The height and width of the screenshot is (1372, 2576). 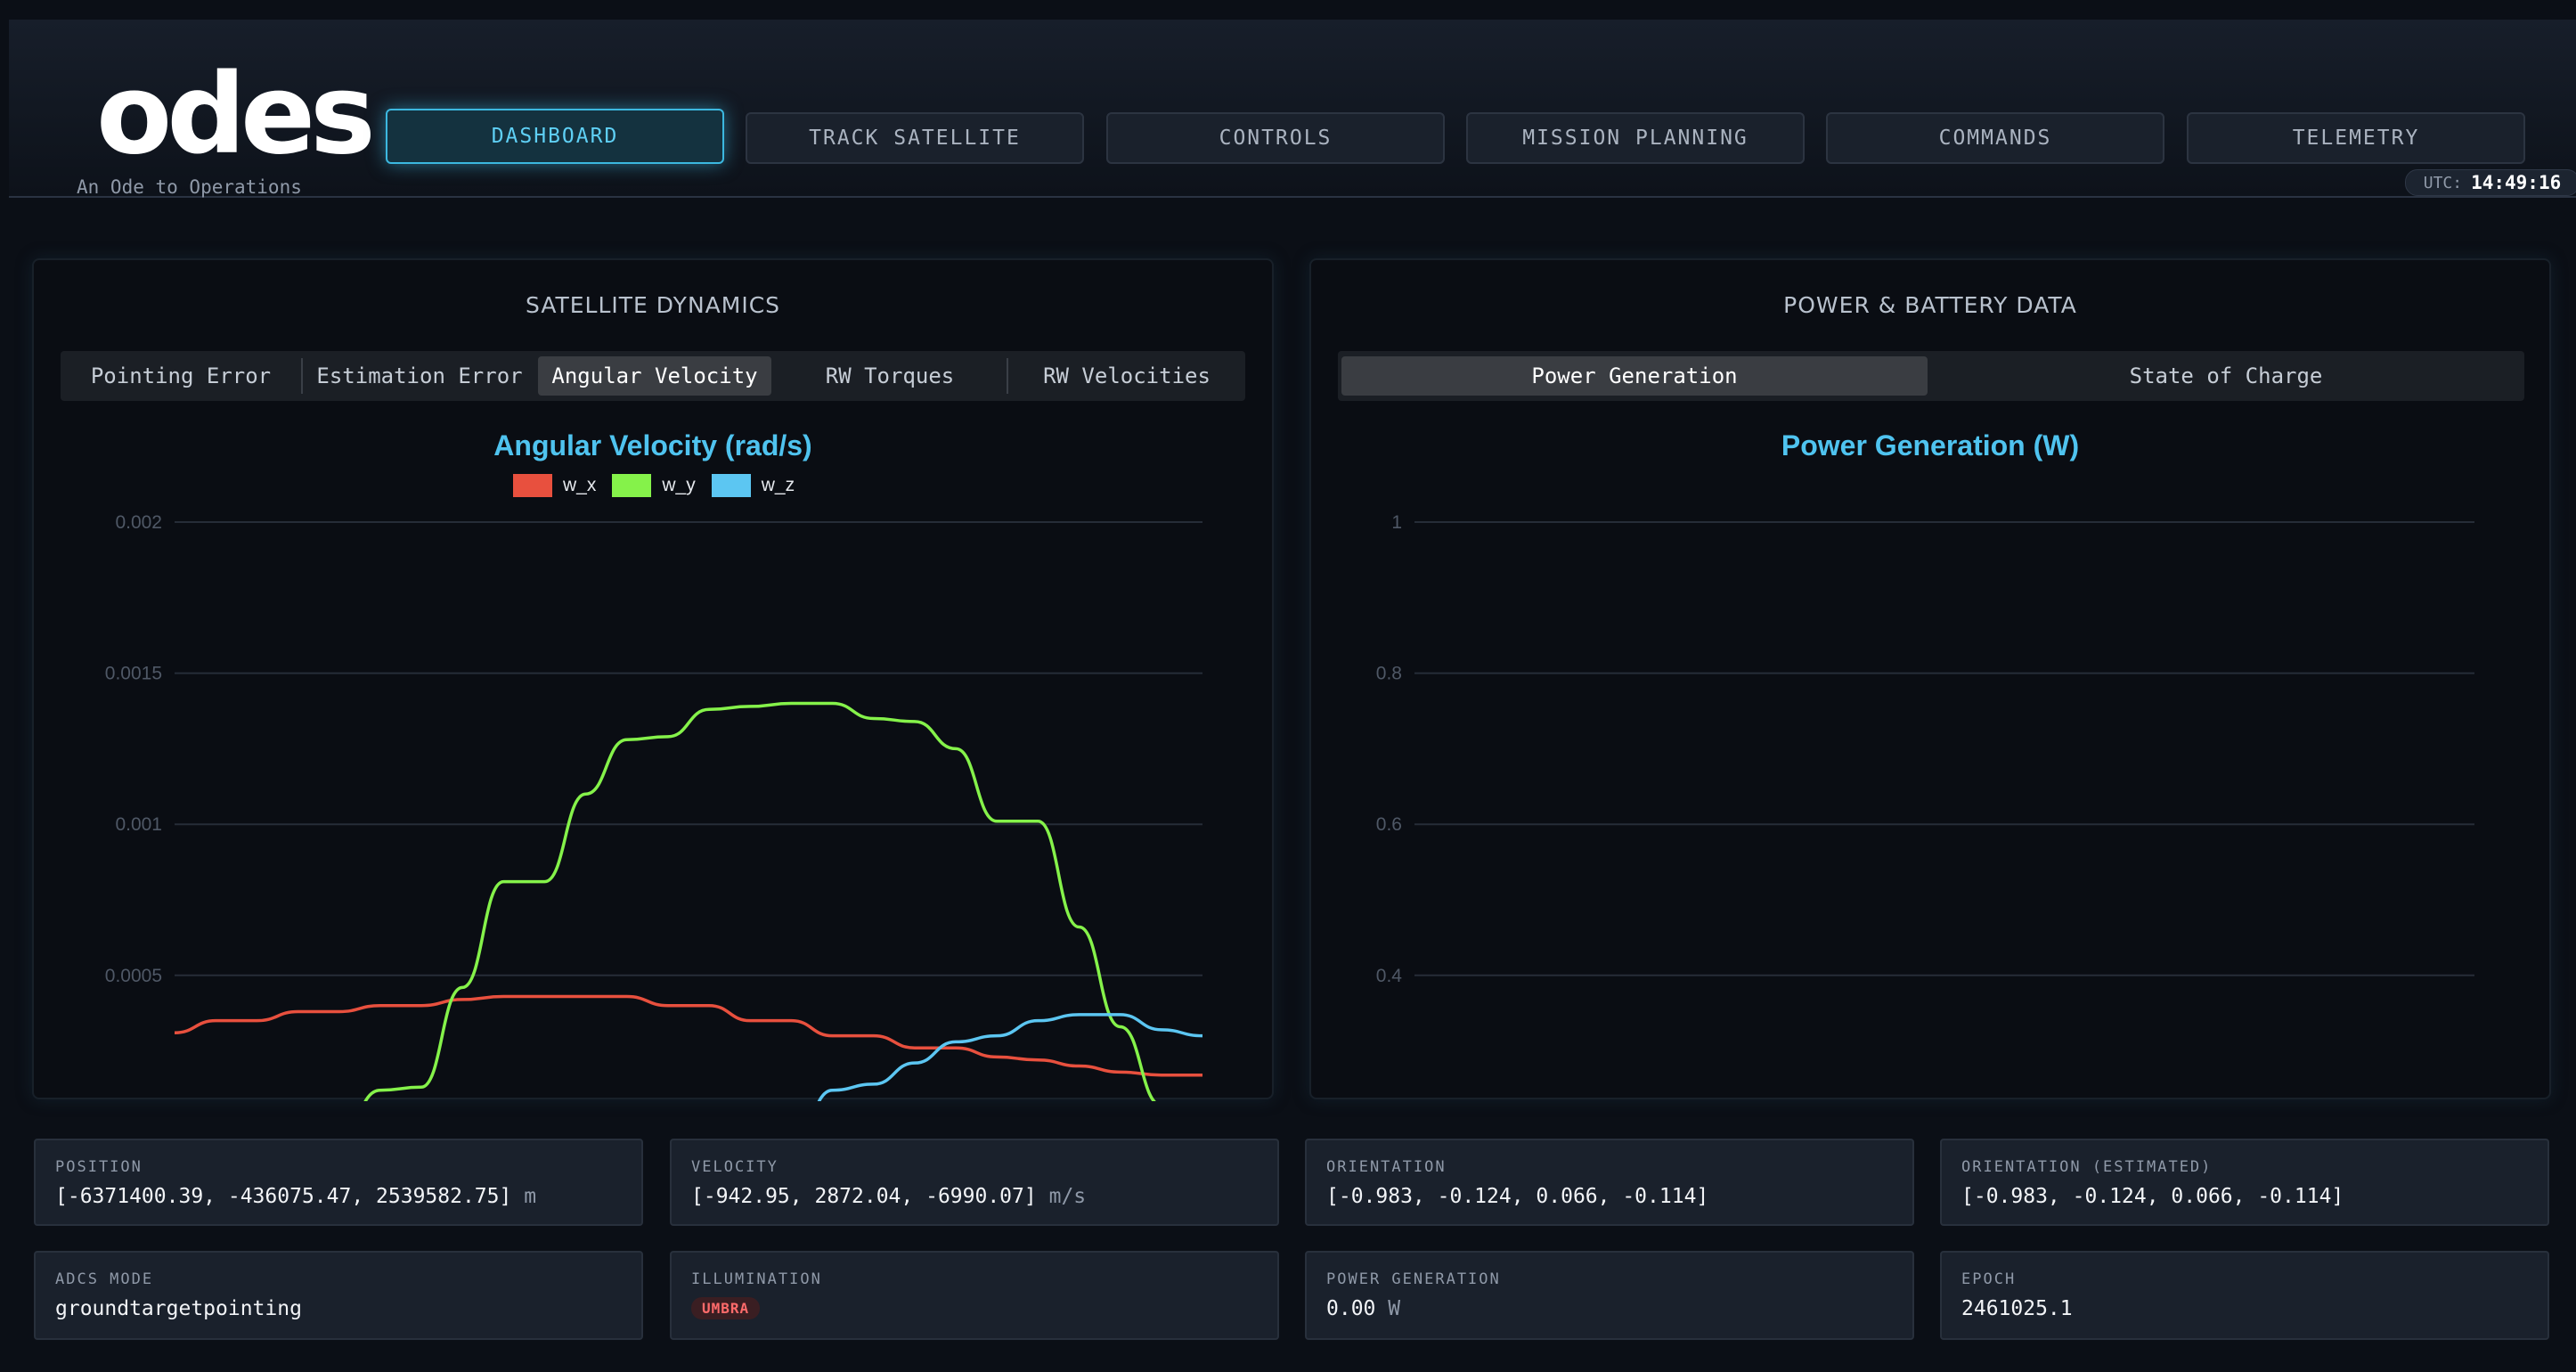 I want to click on velocity-label: VELOCITY, so click(x=735, y=1167).